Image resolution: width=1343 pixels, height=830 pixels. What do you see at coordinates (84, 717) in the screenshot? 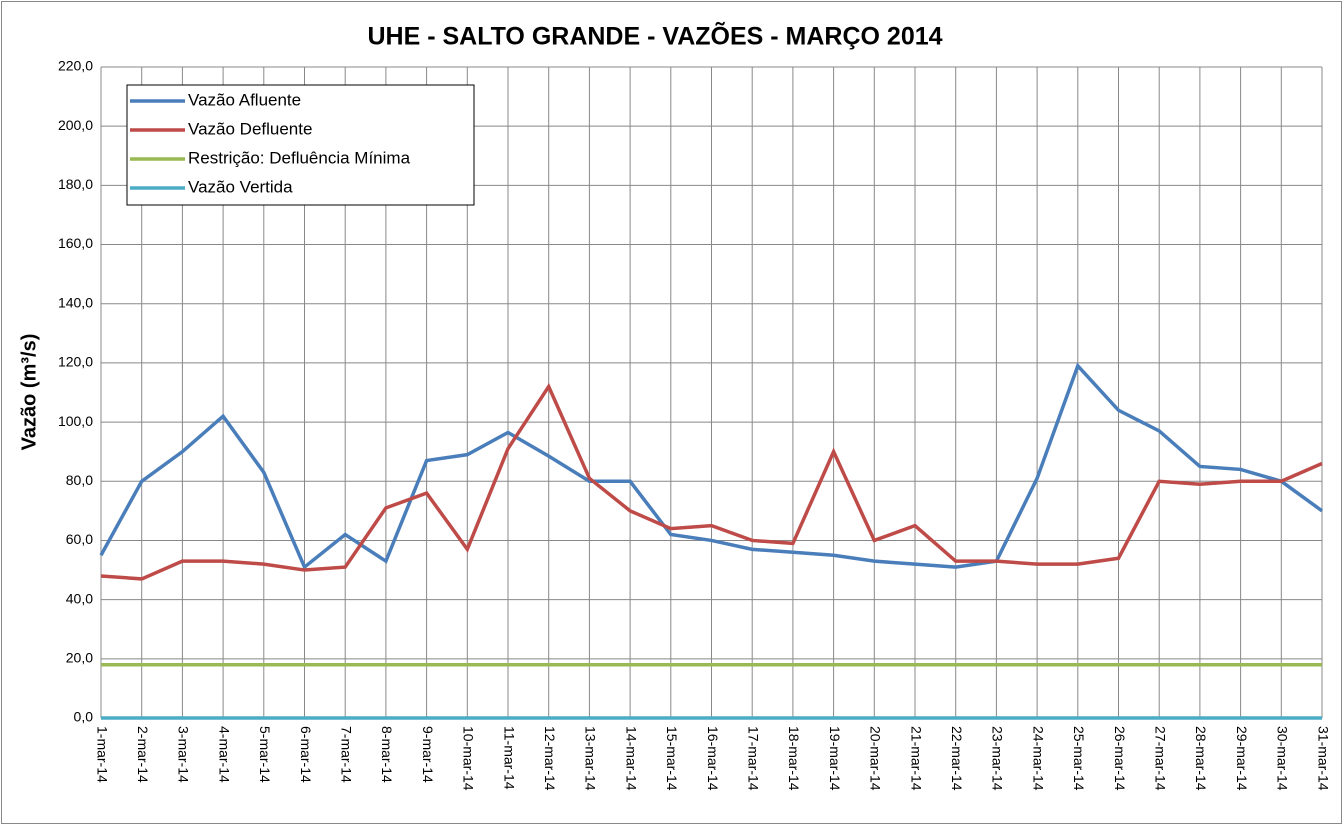
I see `y-tick-label: 0,0` at bounding box center [84, 717].